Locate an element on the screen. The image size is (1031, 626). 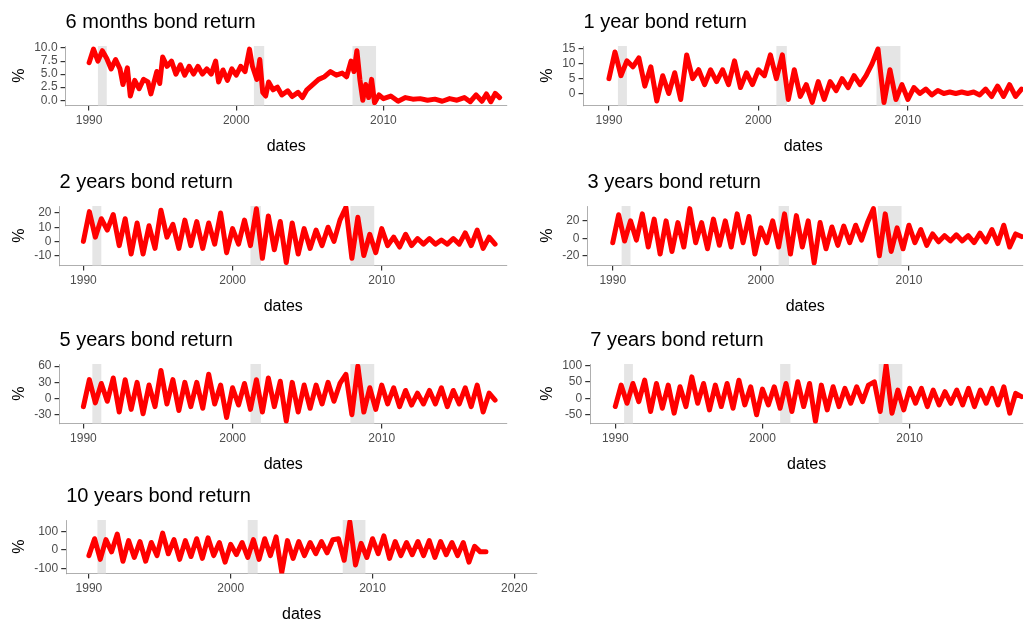
chart-title: 2 years bond return is located at coordinates (146, 180).